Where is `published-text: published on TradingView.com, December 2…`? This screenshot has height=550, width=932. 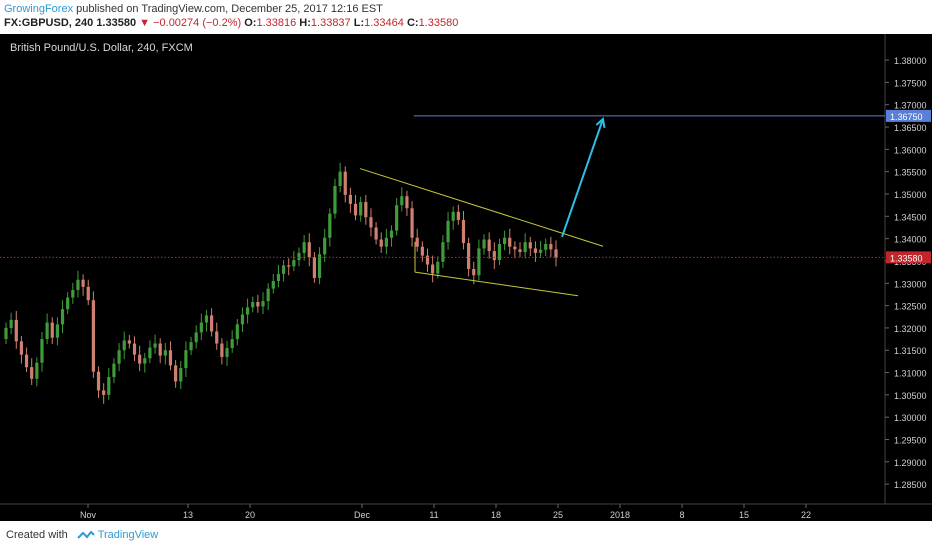 published-text: published on TradingView.com, December 2… is located at coordinates (229, 9).